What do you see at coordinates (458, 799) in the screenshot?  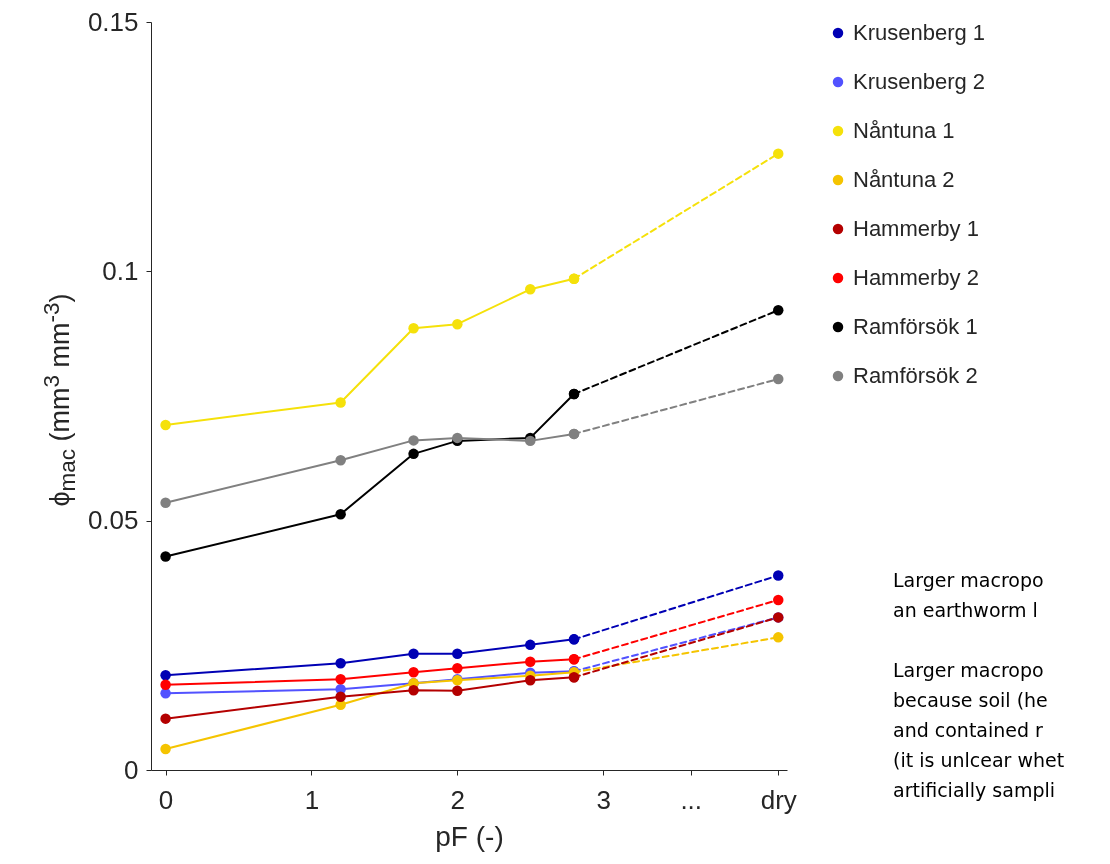 I see `x-tick-label: 2` at bounding box center [458, 799].